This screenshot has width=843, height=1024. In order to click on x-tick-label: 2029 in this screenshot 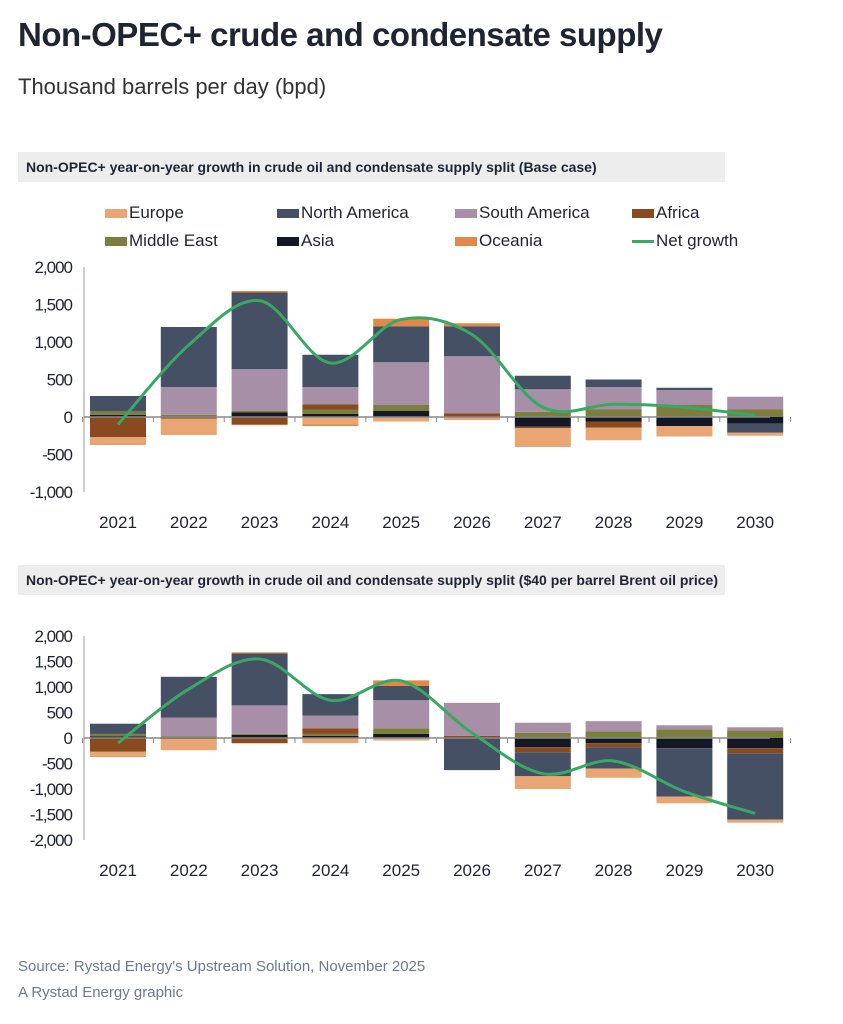, I will do `click(684, 522)`.